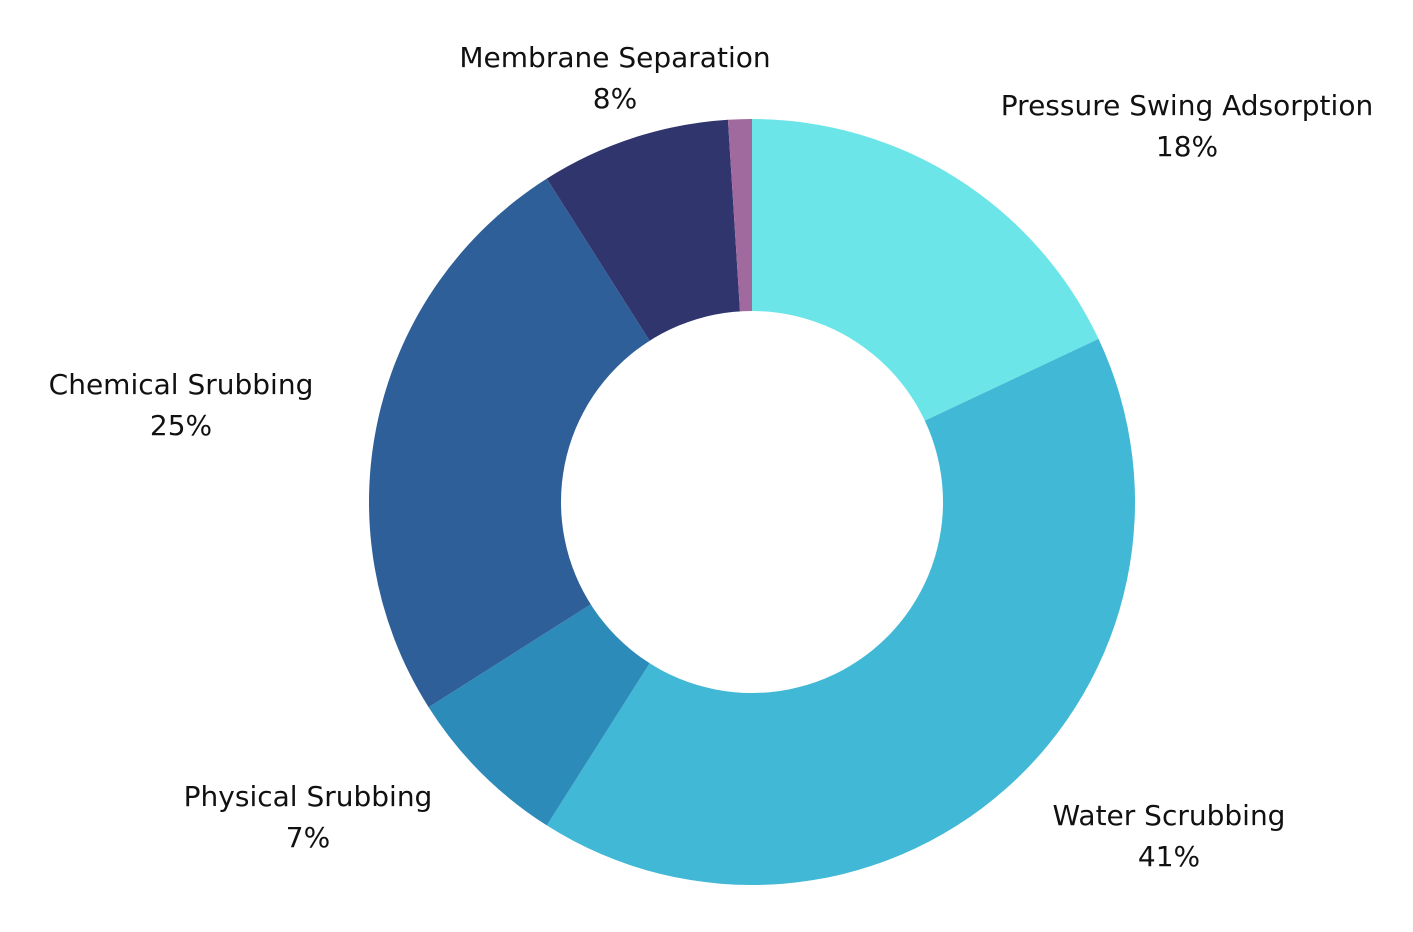 The width and height of the screenshot is (1413, 932). Describe the element at coordinates (752, 502) in the screenshot. I see `donut-hole` at that location.